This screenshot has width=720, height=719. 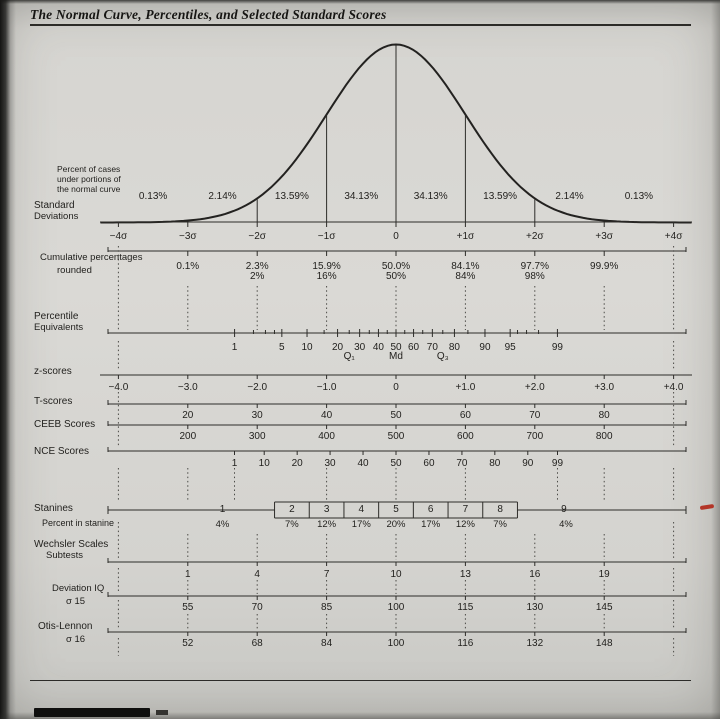 What do you see at coordinates (162, 712) in the screenshot?
I see `cropped-caption-mark` at bounding box center [162, 712].